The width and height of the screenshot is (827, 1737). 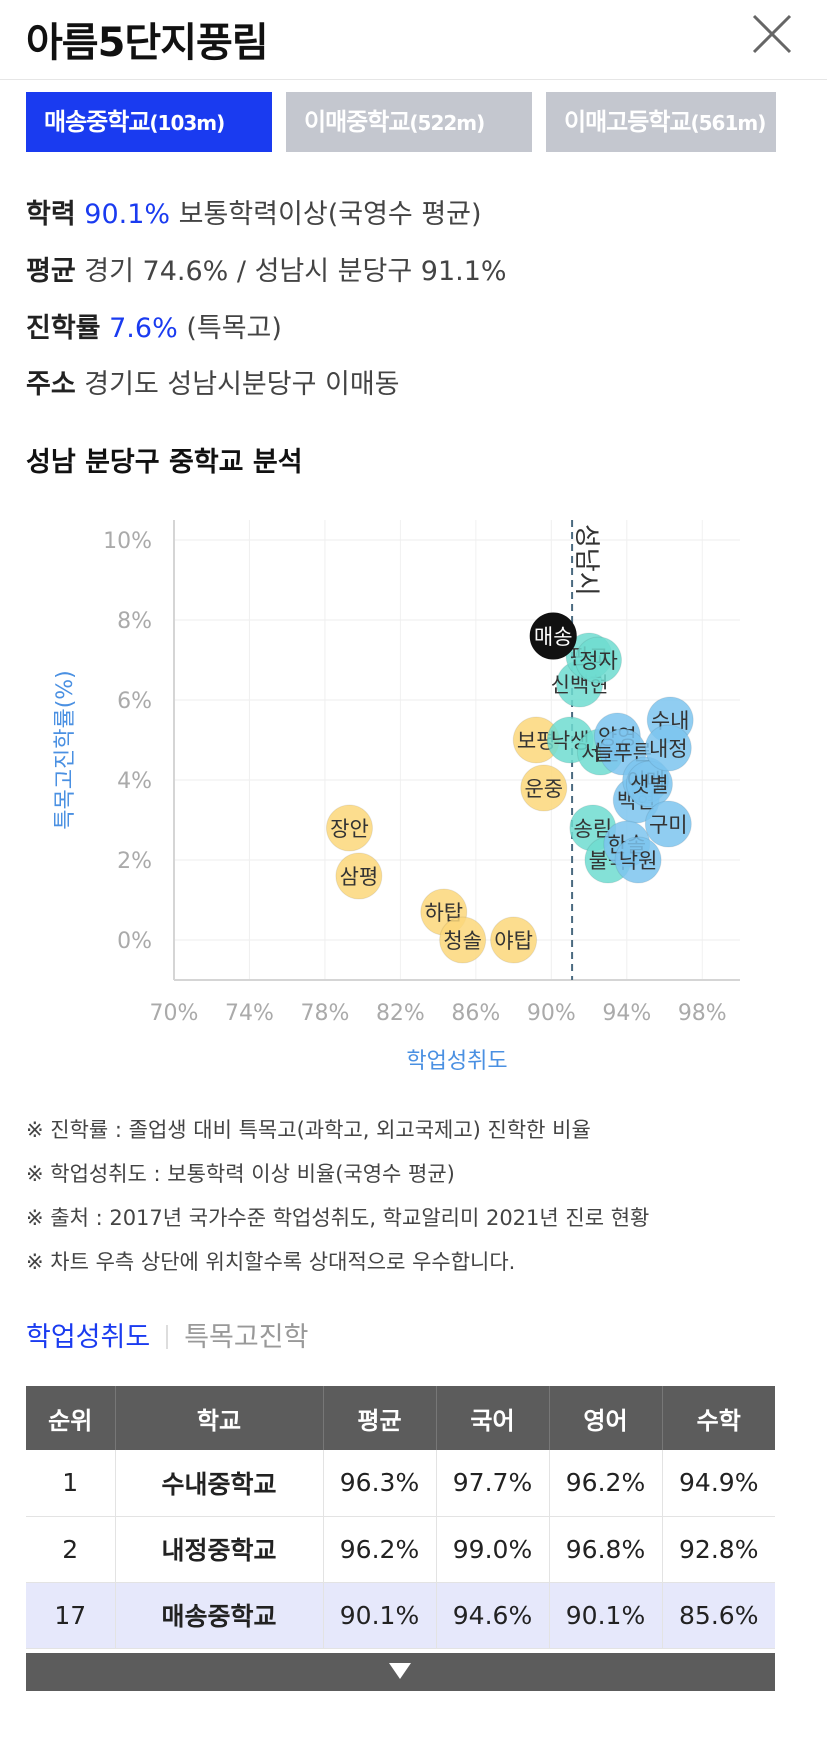 I want to click on table-row-current-school: 17 매송중학교 90.1% 94.6% 90.1% 85.6%, so click(x=400, y=1615).